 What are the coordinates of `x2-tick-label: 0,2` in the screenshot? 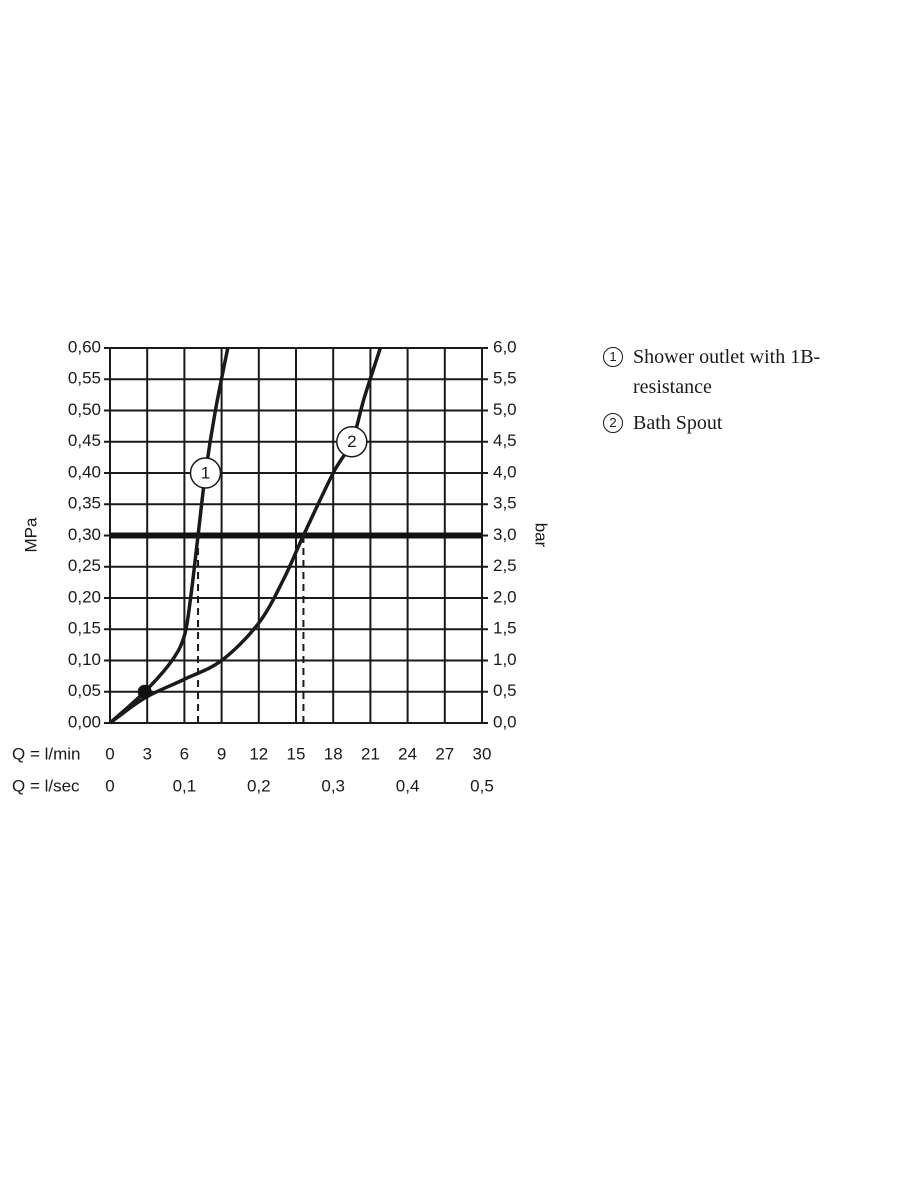 It's located at (259, 785).